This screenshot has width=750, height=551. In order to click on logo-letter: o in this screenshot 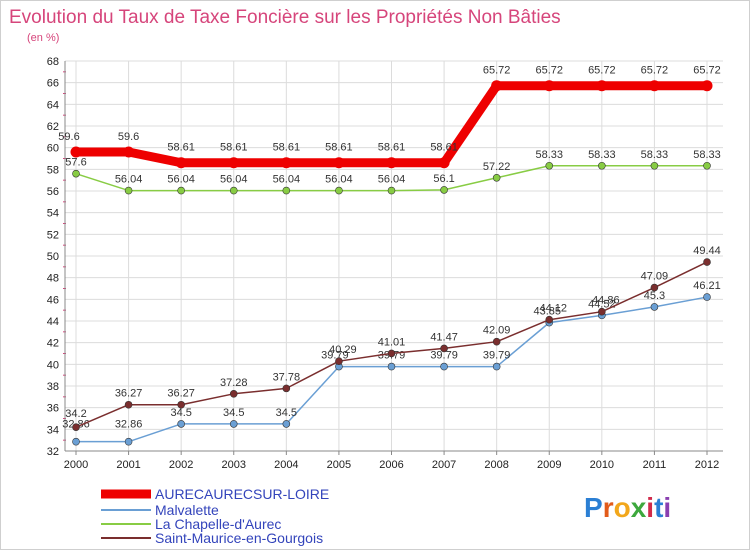, I will do `click(622, 507)`.